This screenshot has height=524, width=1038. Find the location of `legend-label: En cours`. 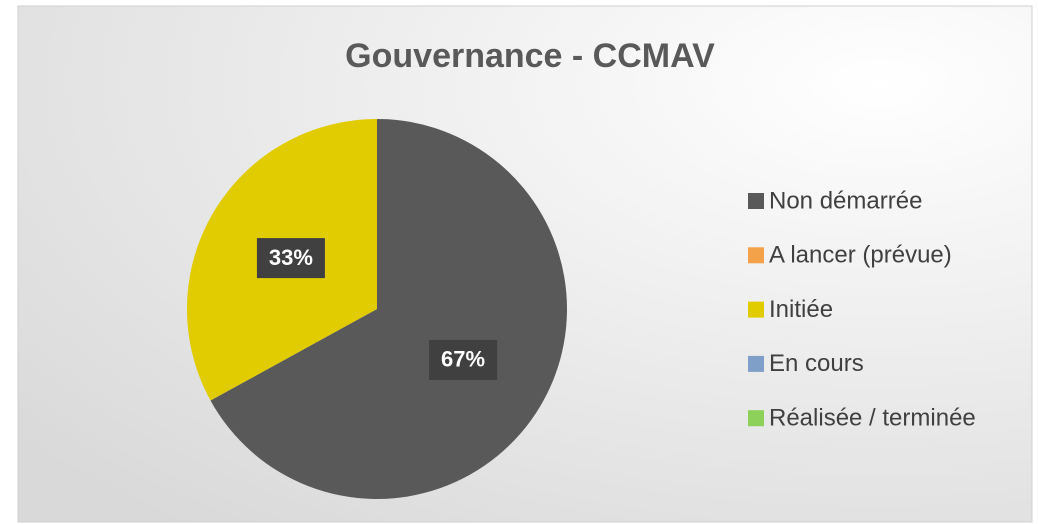

legend-label: En cours is located at coordinates (816, 363).